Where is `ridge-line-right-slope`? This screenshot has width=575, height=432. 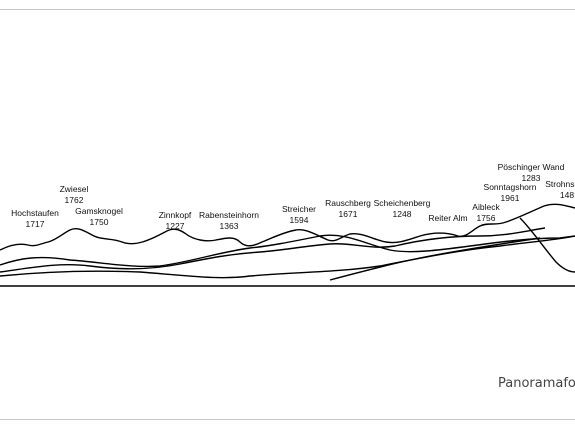
ridge-line-right-slope is located at coordinates (547, 245).